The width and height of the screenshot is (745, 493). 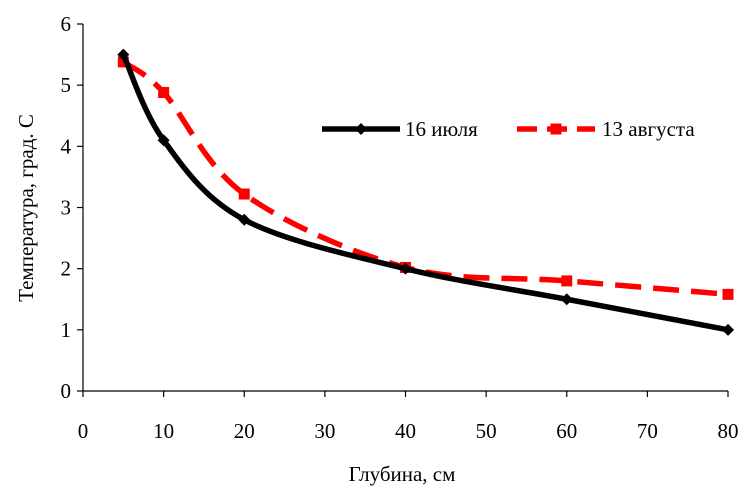 What do you see at coordinates (648, 129) in the screenshot?
I see `legend-label: 13 августа` at bounding box center [648, 129].